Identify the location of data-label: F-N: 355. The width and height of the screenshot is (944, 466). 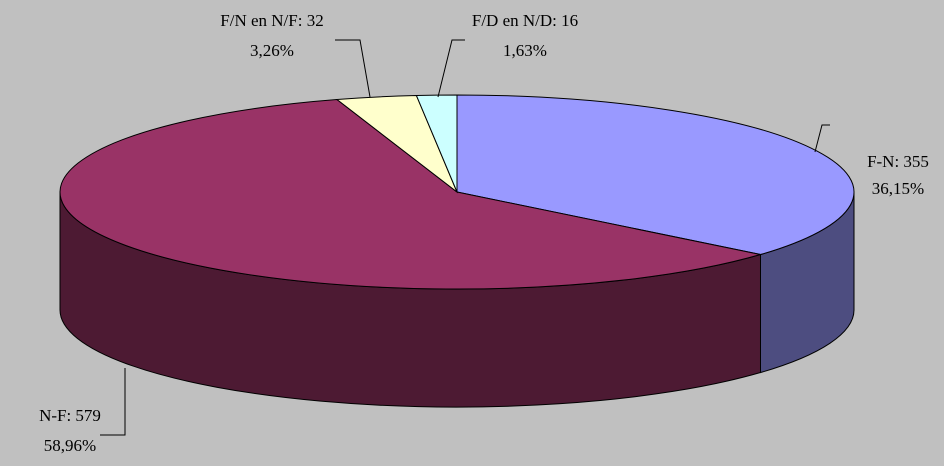
(898, 161).